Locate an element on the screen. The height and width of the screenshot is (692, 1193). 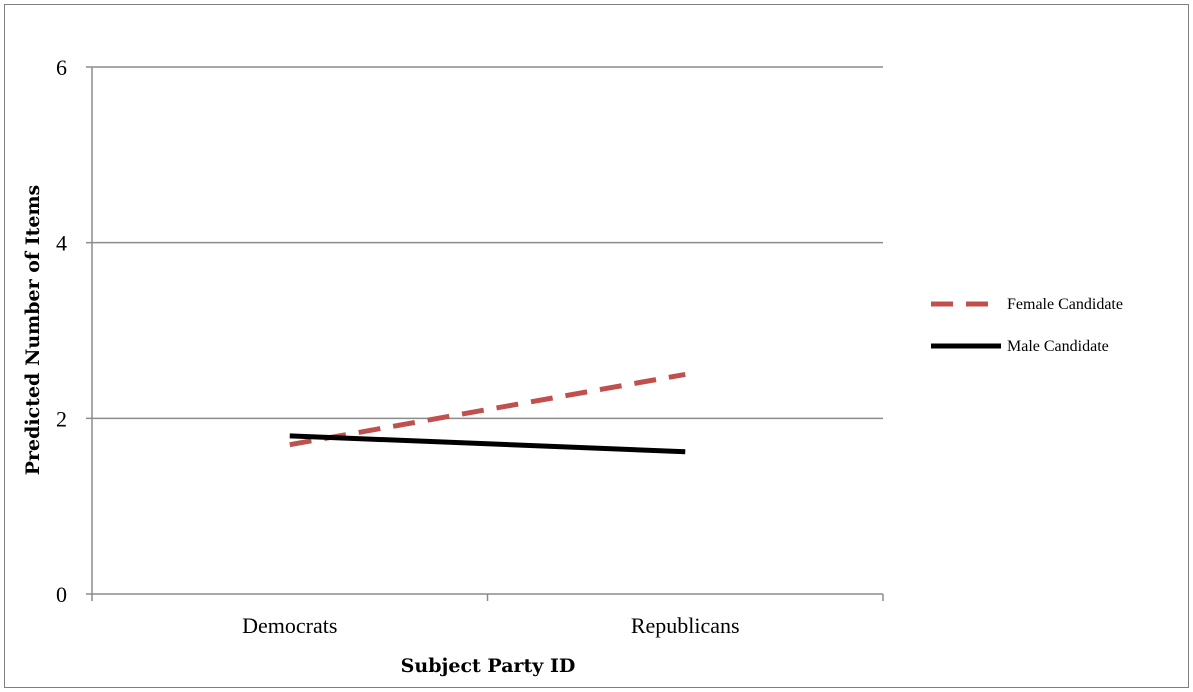
y-tick-label: 6 is located at coordinates (61, 67).